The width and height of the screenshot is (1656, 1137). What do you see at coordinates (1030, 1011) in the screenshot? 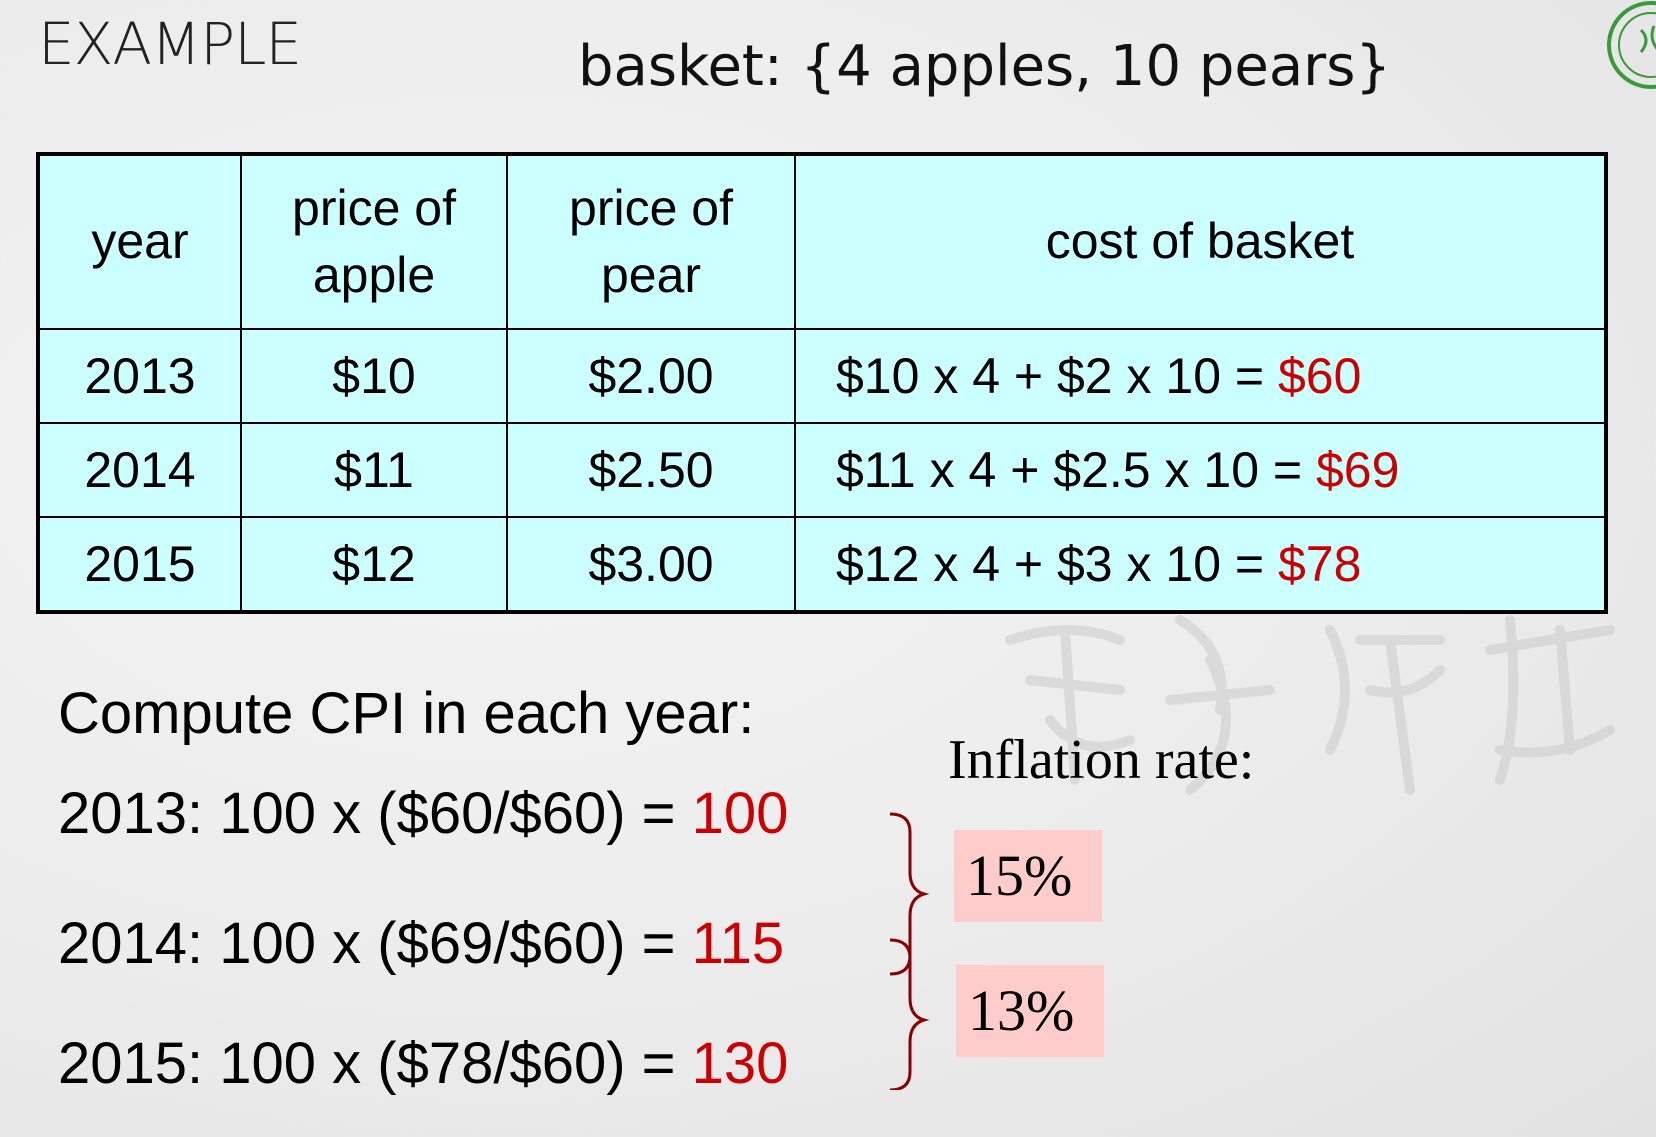
I see `inflation-rate-2015: 13%` at bounding box center [1030, 1011].